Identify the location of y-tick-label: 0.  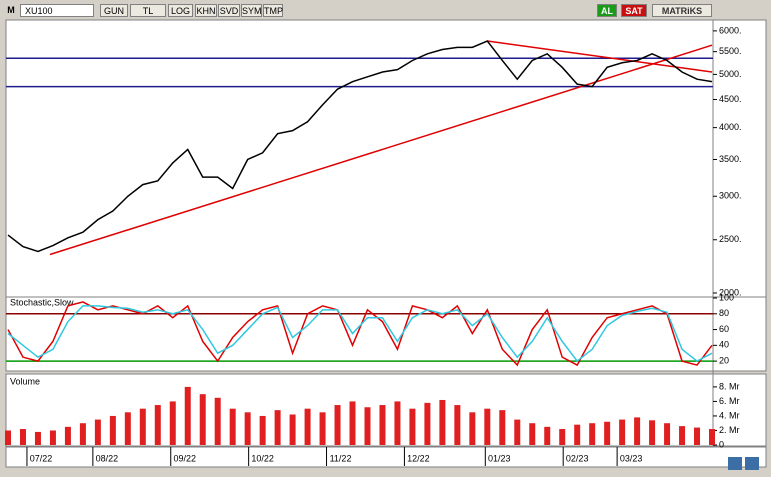
(721, 444).